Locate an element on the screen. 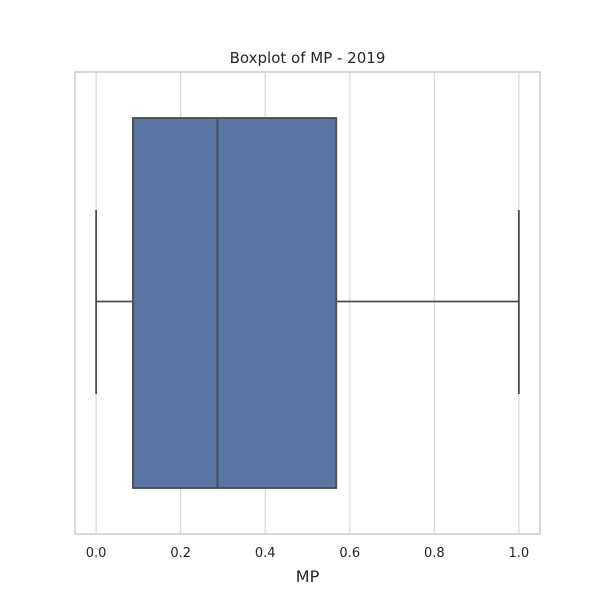  x-tick-label: 0.4 is located at coordinates (265, 553).